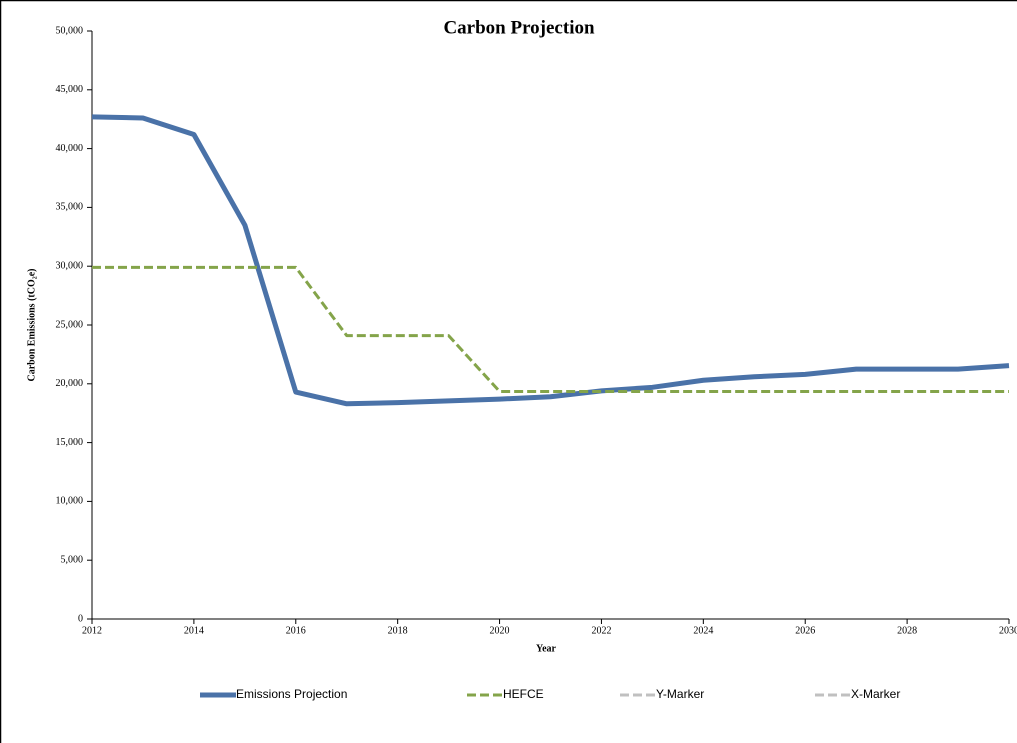 This screenshot has width=1017, height=743. I want to click on x-tick-label: 2030, so click(1008, 630).